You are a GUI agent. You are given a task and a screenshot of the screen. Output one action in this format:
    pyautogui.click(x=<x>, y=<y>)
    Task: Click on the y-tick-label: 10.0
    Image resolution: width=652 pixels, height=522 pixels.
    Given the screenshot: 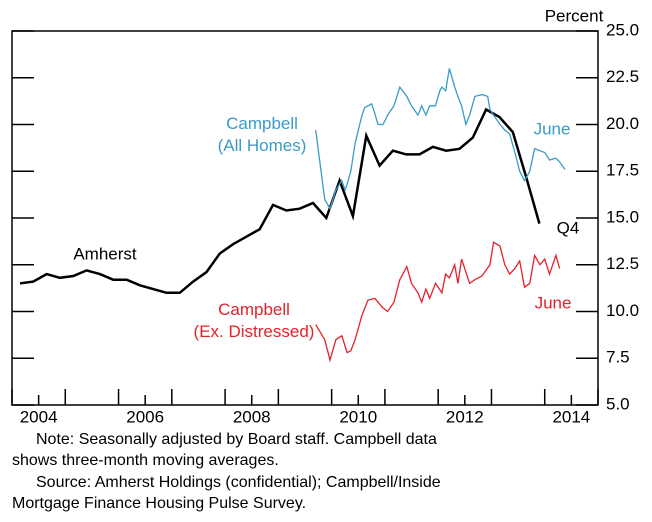 What is the action you would take?
    pyautogui.click(x=622, y=310)
    